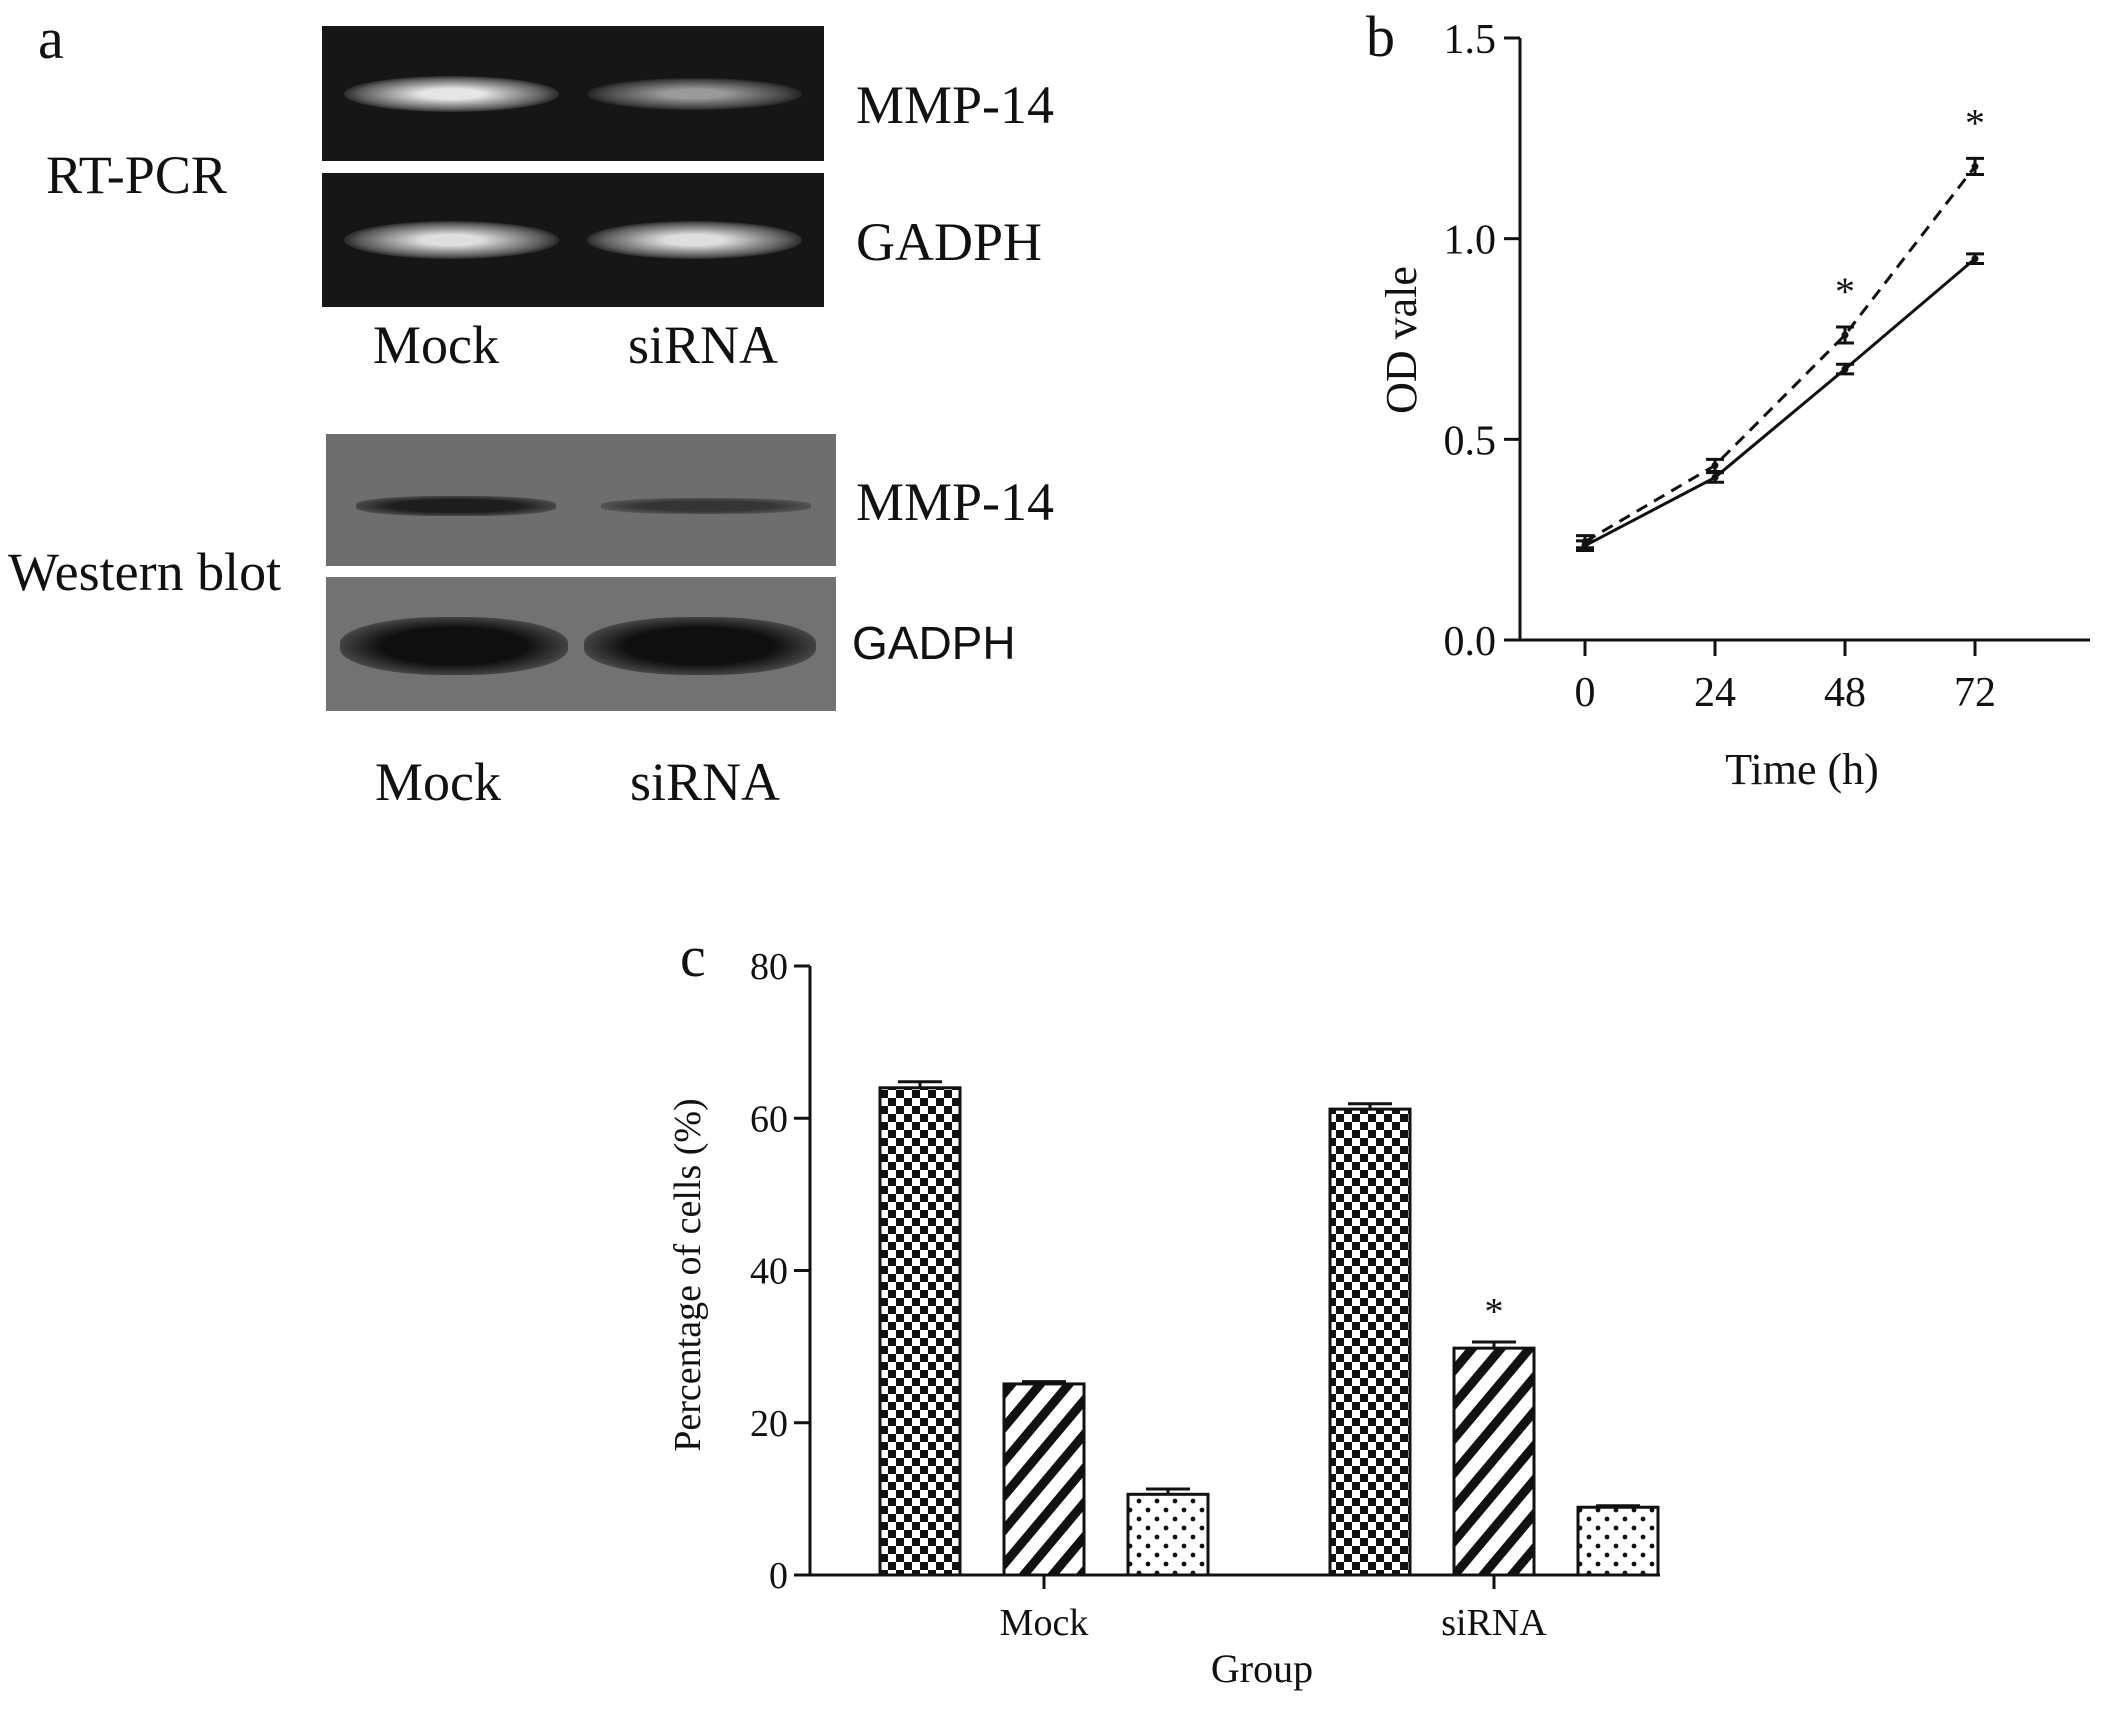 This screenshot has height=1711, width=2128. I want to click on rtpcr-band-mmp14-mock, so click(451, 94).